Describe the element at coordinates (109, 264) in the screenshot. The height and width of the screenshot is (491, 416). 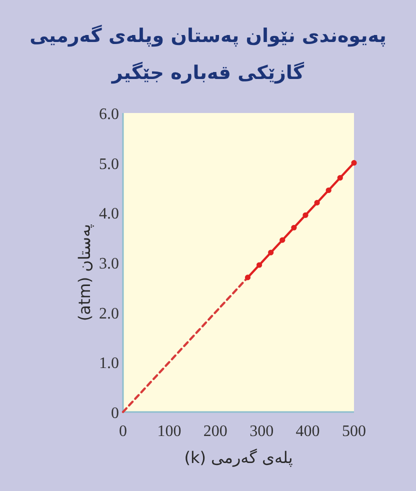
I see `y-tick-label: 3.0` at that location.